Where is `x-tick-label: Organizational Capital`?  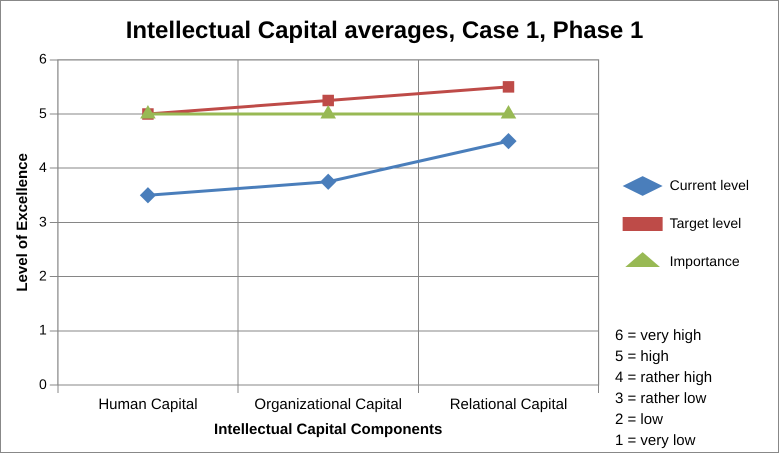 x-tick-label: Organizational Capital is located at coordinates (328, 405).